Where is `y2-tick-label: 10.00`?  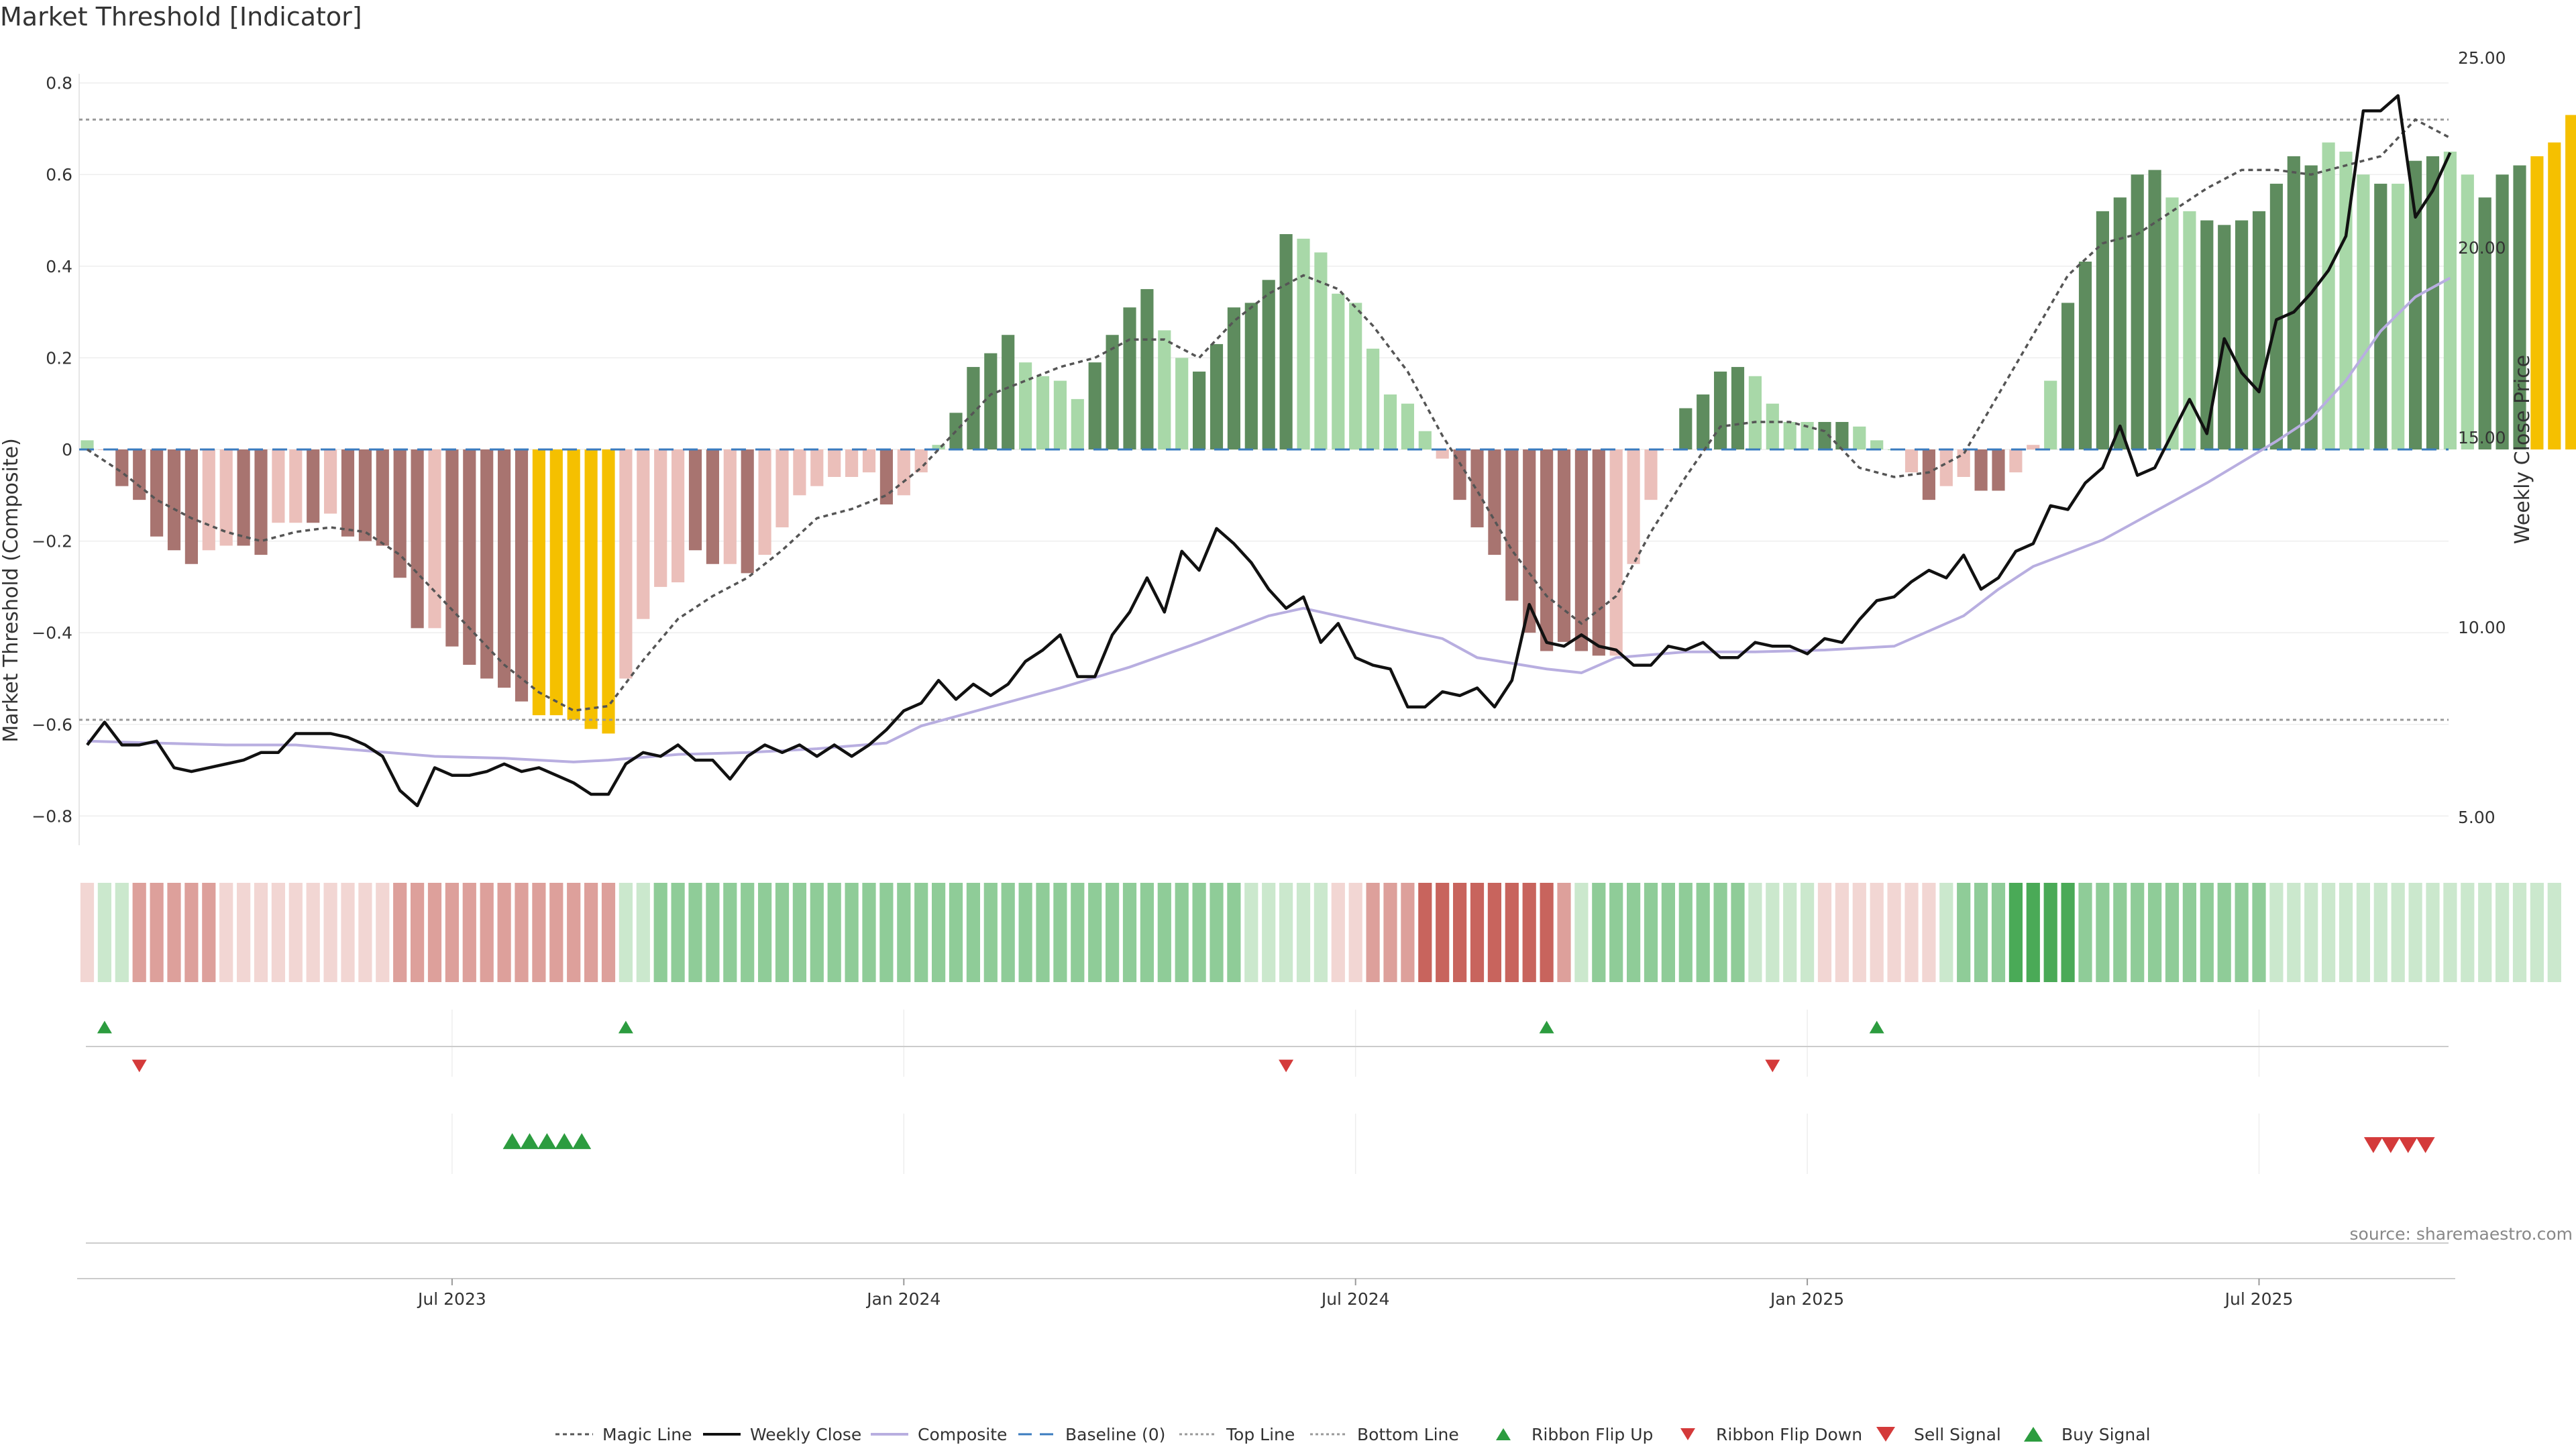 y2-tick-label: 10.00 is located at coordinates (2482, 627).